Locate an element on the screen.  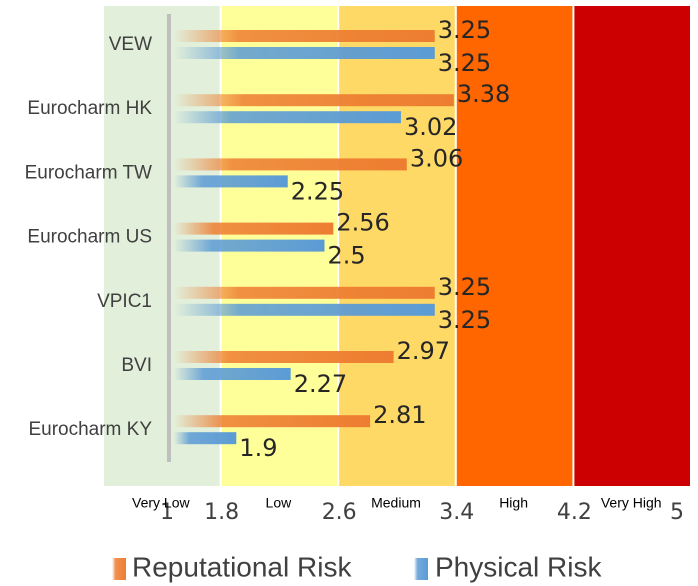
category-label: Eurocharm TW is located at coordinates (88, 172).